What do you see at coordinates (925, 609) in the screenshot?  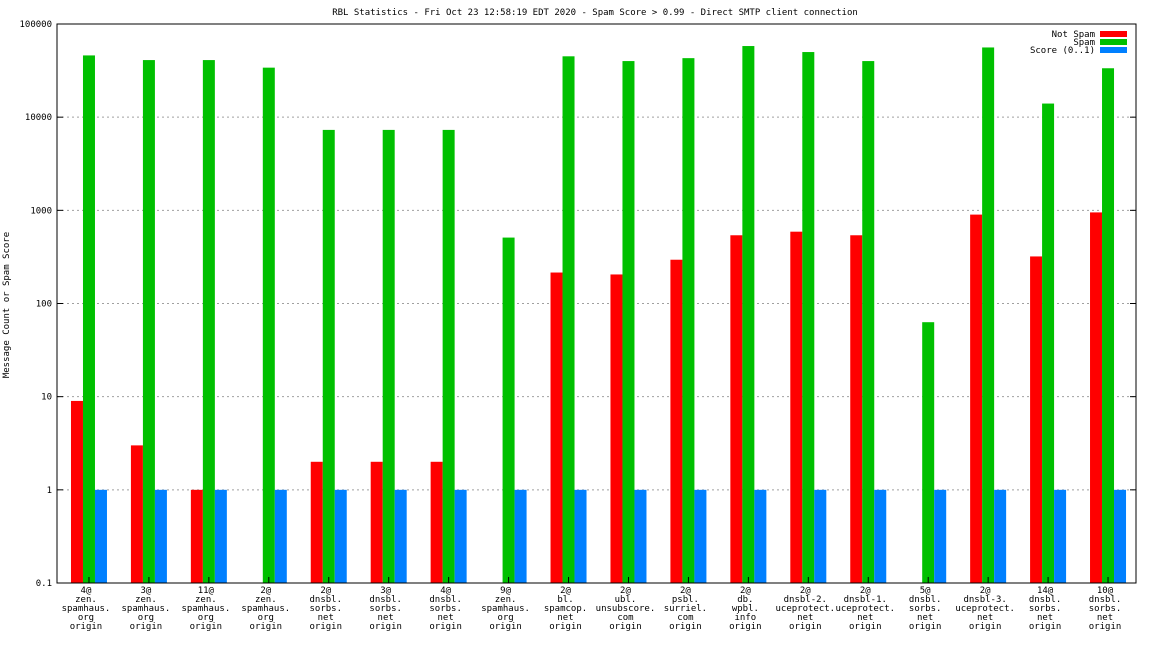 I see `x-tick-label: 5@ dnsbl. sorbs. net origin` at bounding box center [925, 609].